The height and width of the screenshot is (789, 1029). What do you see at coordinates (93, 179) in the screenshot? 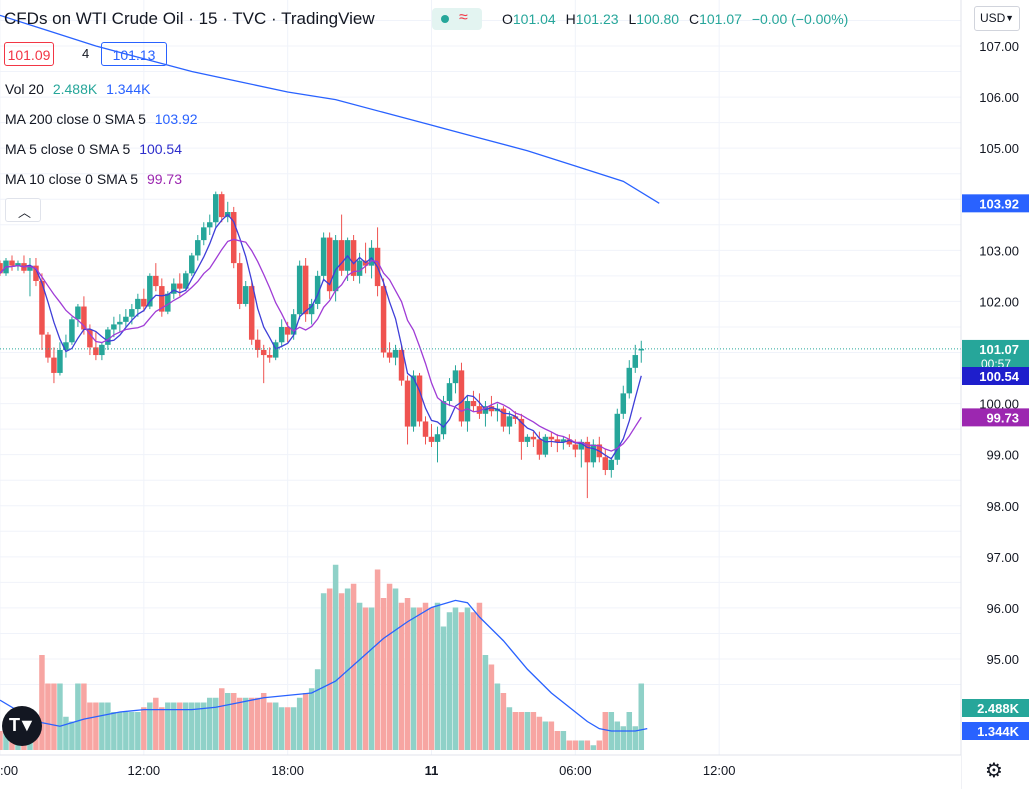
I see `indicator-ma10: MA 10 close 0 SMA 5 99.73` at bounding box center [93, 179].